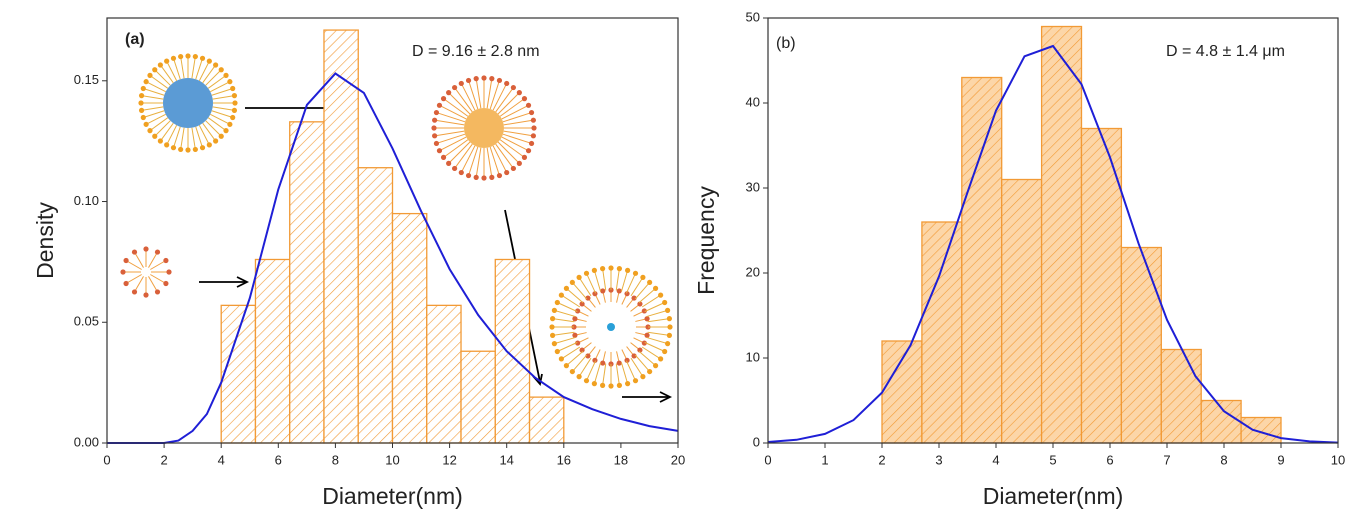 The image size is (1351, 513). Describe the element at coordinates (86, 441) in the screenshot. I see `y-tick-label: 0.00` at that location.